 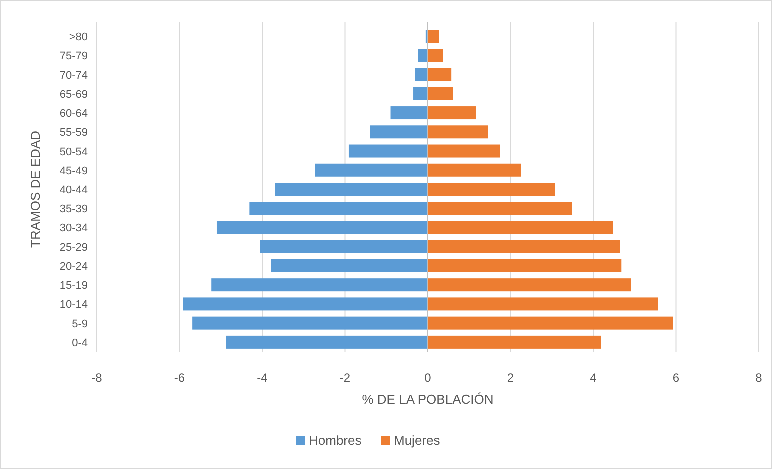 I want to click on x-tick-label: -8, so click(x=97, y=378).